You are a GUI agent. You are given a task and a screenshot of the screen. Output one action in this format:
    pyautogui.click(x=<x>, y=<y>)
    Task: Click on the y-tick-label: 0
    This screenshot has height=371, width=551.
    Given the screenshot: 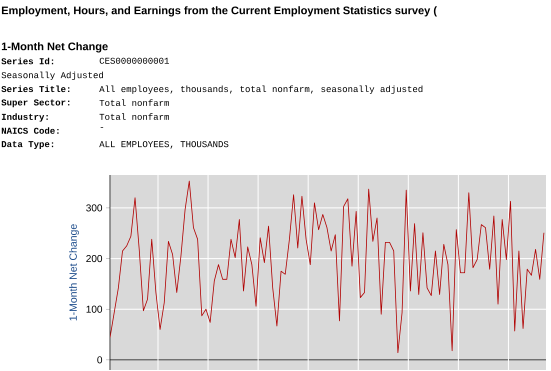 What is the action you would take?
    pyautogui.click(x=99, y=360)
    